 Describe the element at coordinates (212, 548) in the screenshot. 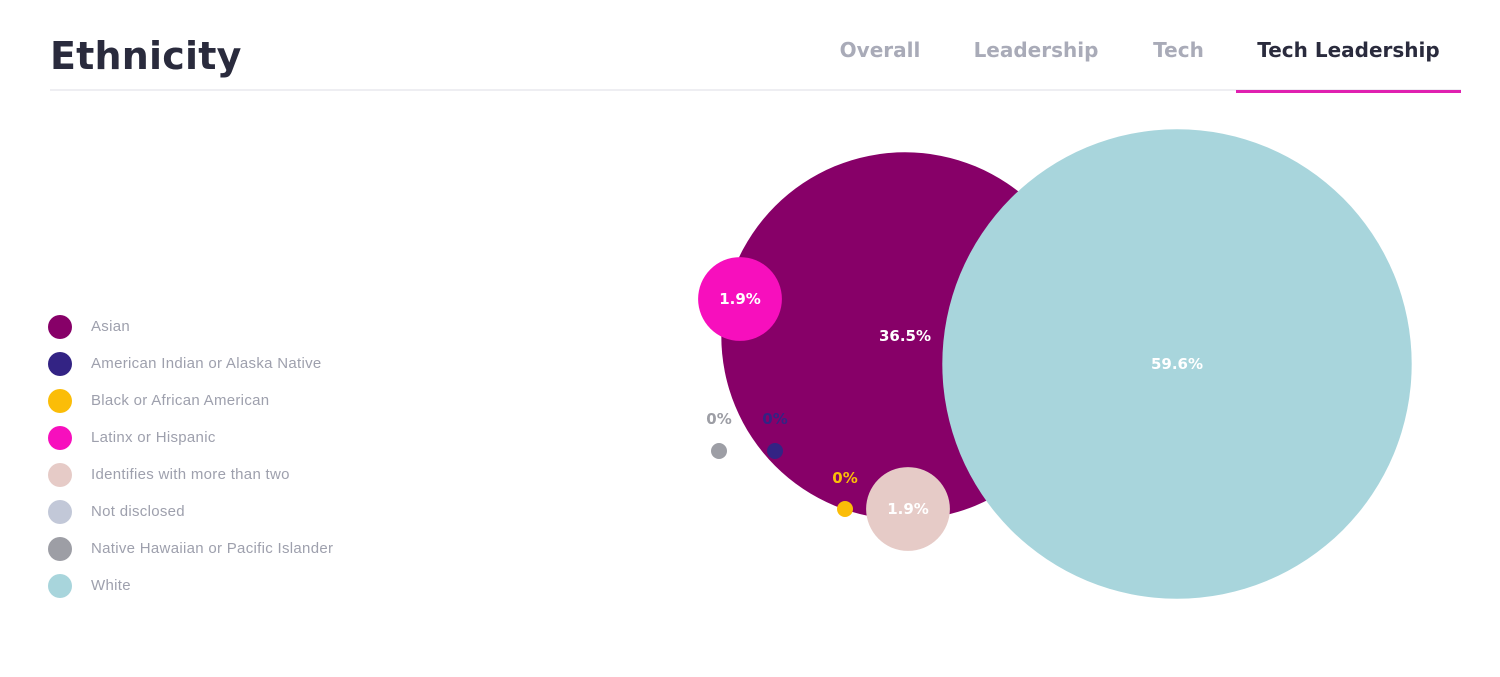

I see `legend-label-native-hawaiian: Native Hawaiian or Pacific Islander` at that location.